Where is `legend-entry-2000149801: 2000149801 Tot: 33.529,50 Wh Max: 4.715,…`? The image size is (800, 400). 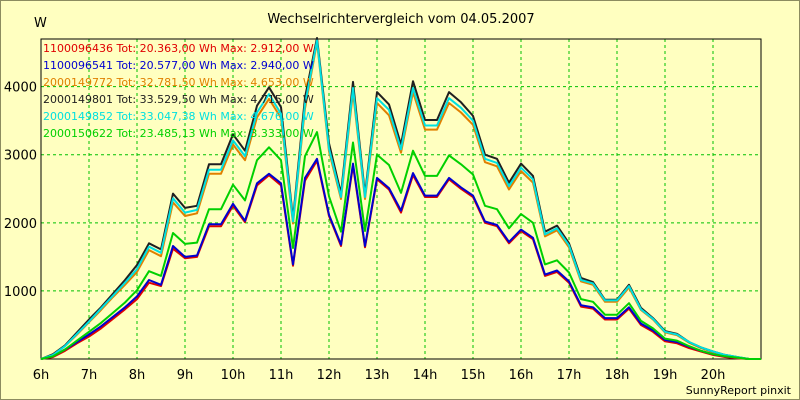
legend-entry-2000149801: 2000149801 Tot: 33.529,50 Wh Max: 4.715,… is located at coordinates (178, 99).